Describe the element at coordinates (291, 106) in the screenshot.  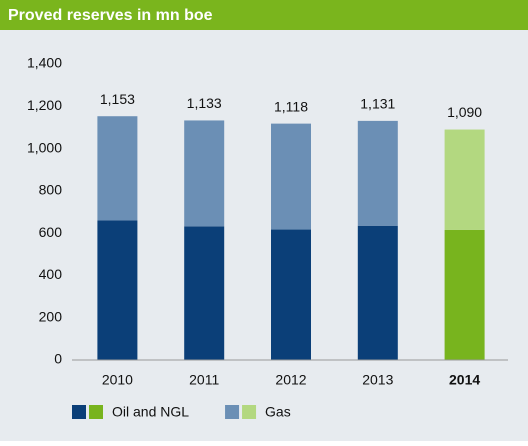
I see `total-label: 1,118` at that location.